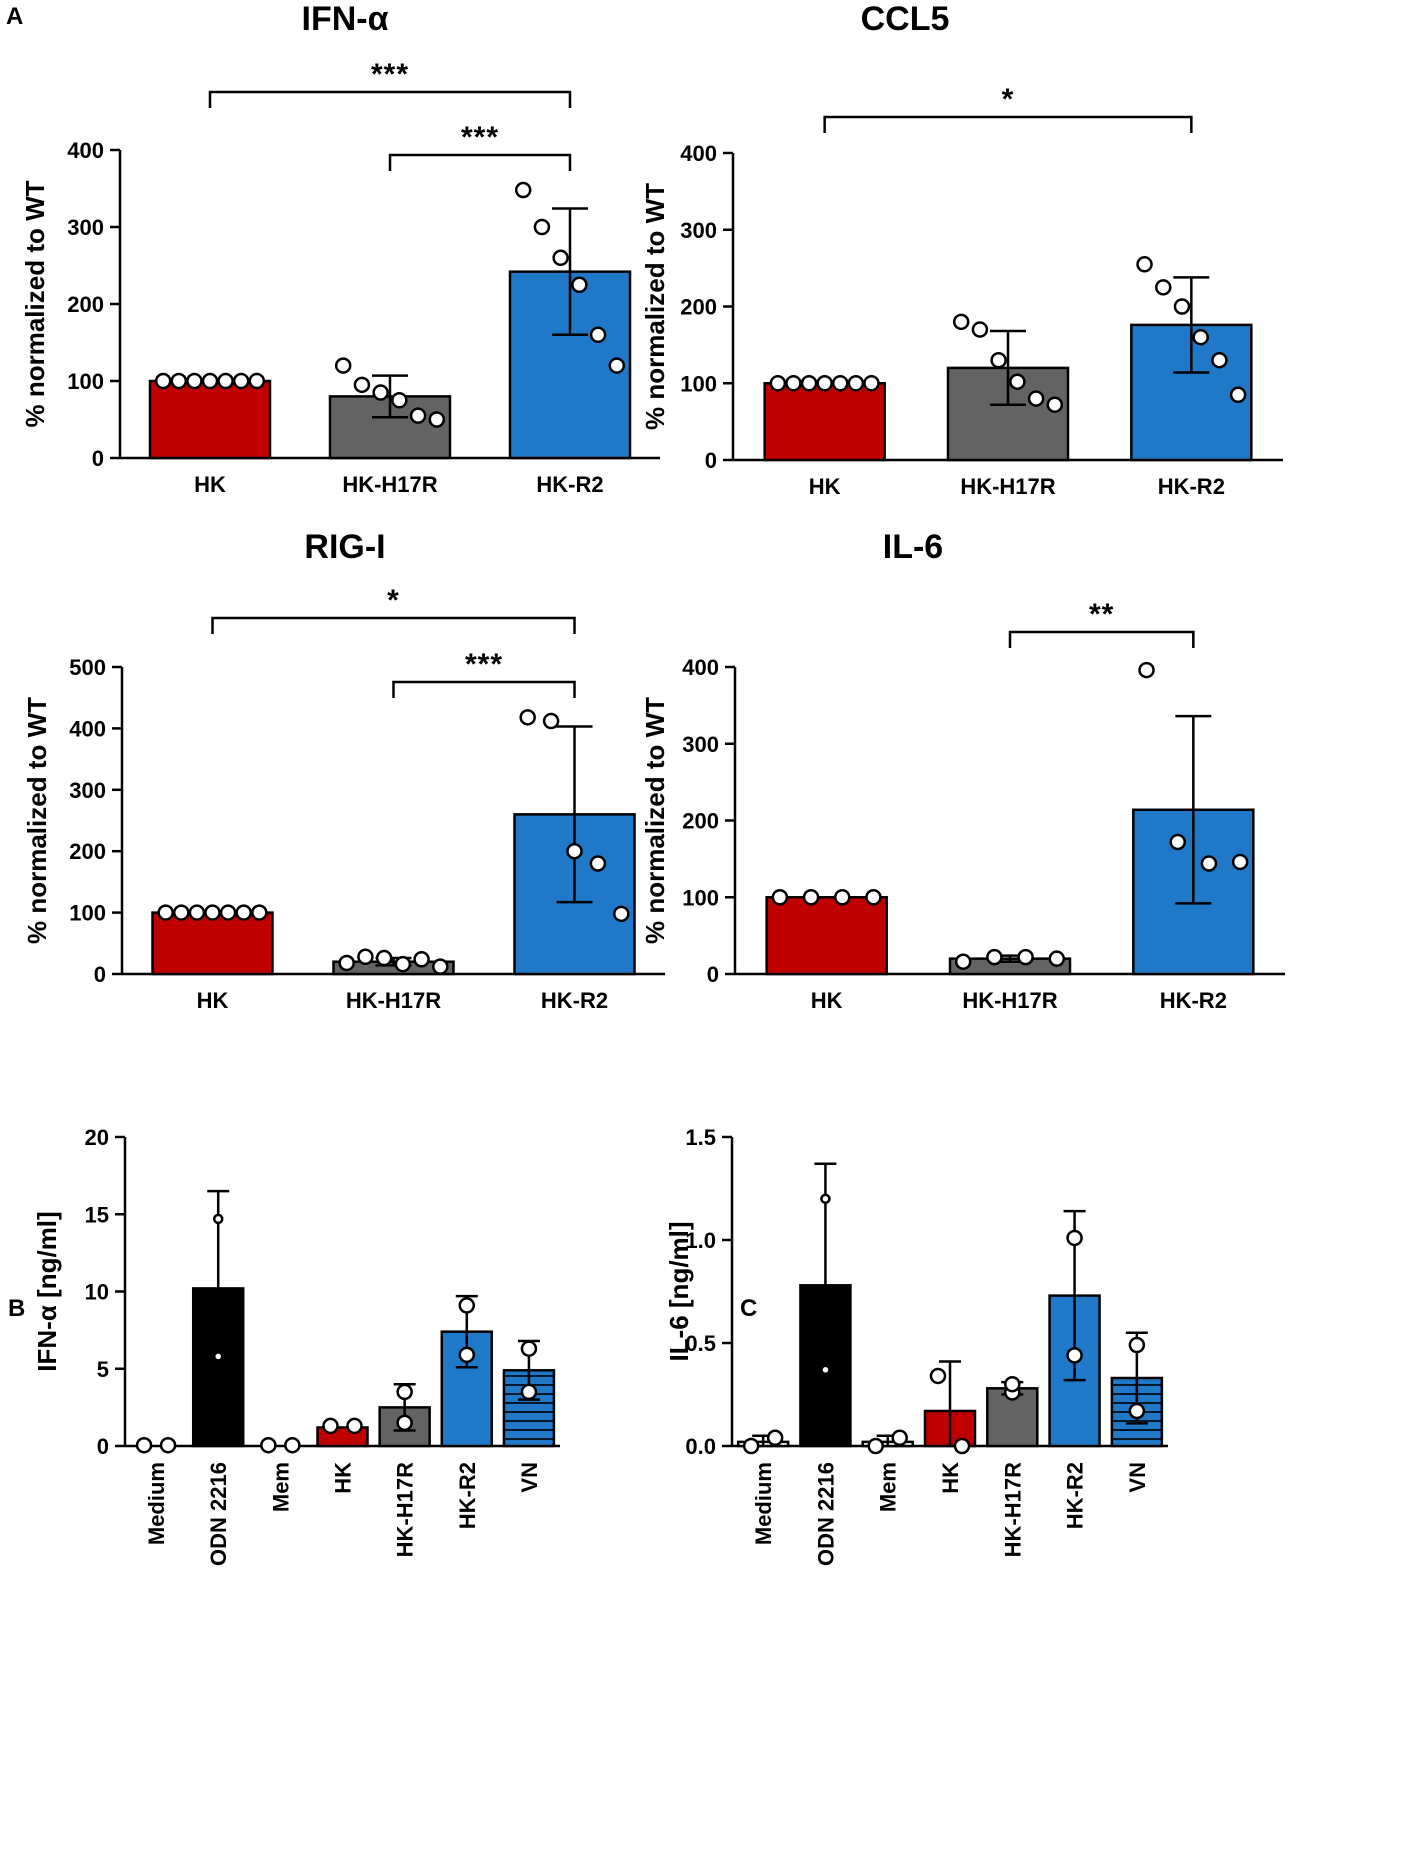  I want to click on y-tick-label: 100, so click(698, 383).